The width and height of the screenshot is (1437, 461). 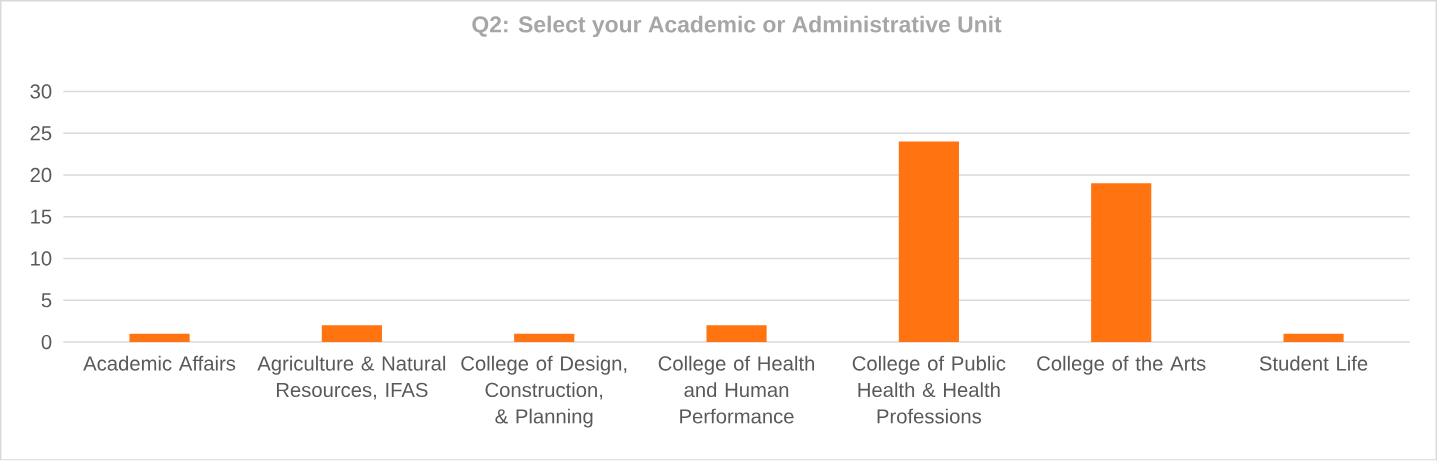 I want to click on x-tick-label: College of the Arts, so click(x=1121, y=365).